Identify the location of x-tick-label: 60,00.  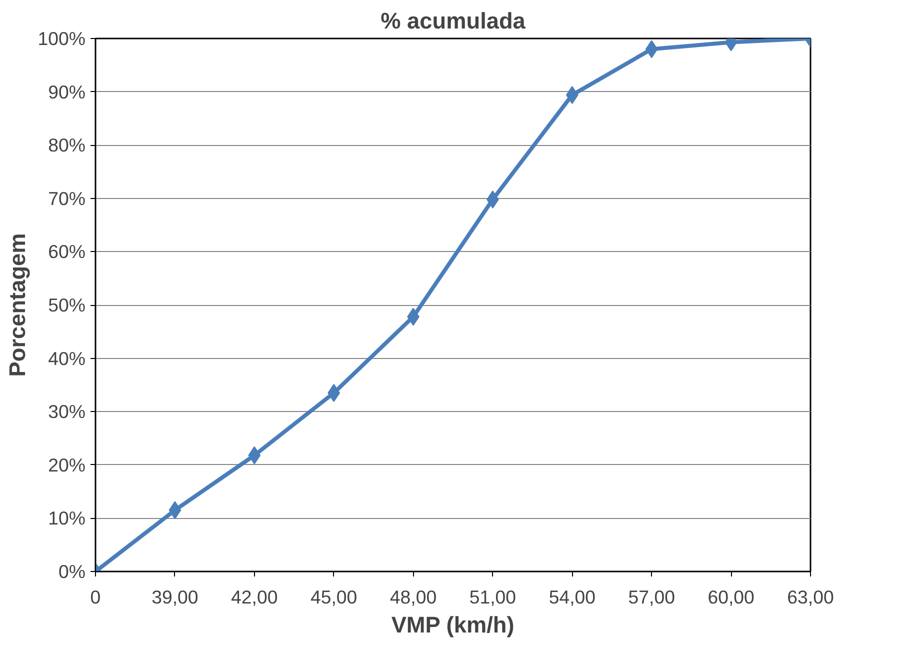
(731, 597).